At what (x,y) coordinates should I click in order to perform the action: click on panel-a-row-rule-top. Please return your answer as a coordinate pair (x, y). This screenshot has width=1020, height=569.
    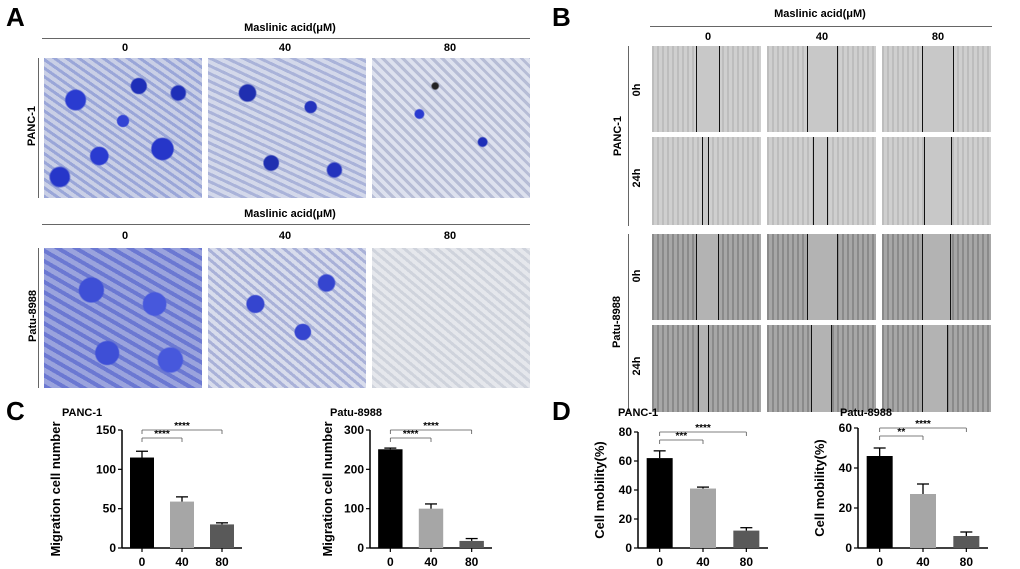
    Looking at the image, I should click on (38, 128).